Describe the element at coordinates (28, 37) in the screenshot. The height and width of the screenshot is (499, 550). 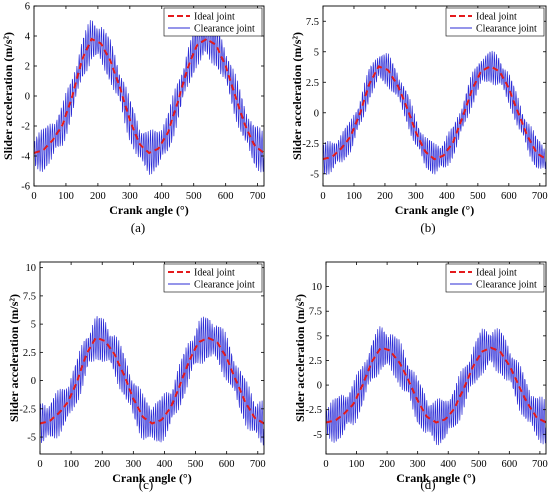
I see `y-tick-label: 4` at that location.